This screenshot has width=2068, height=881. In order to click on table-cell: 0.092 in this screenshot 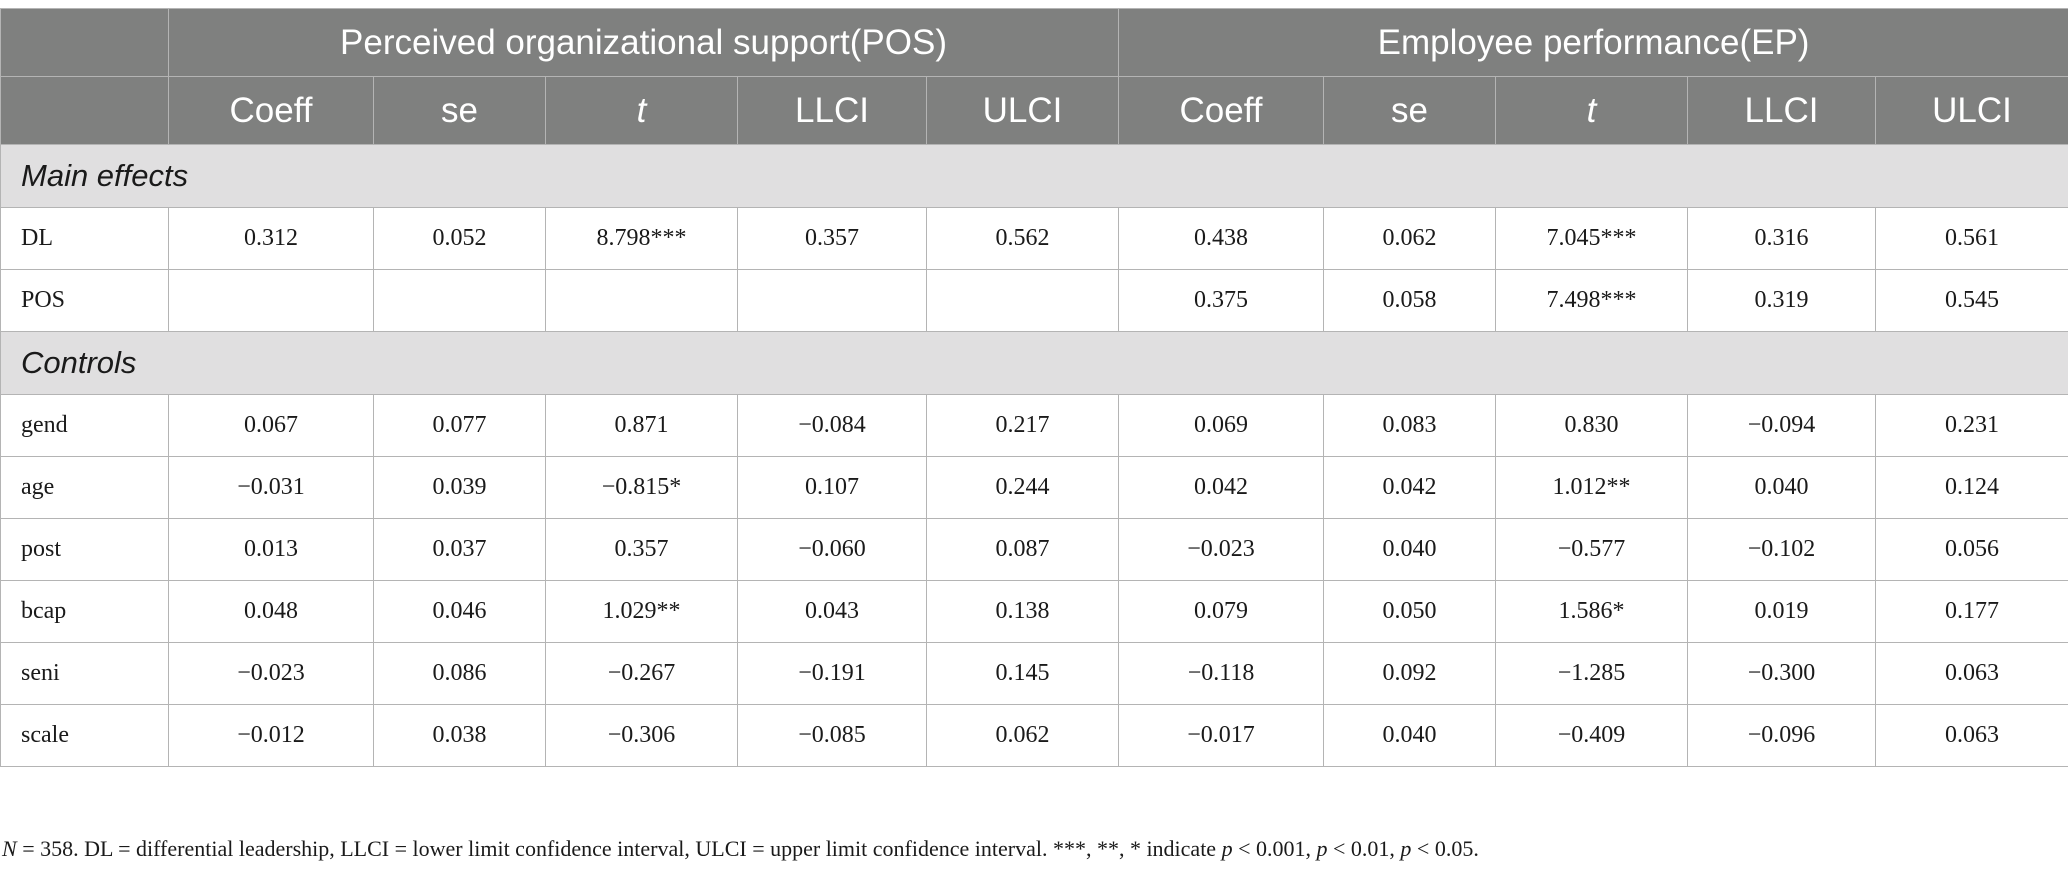, I will do `click(1410, 673)`.